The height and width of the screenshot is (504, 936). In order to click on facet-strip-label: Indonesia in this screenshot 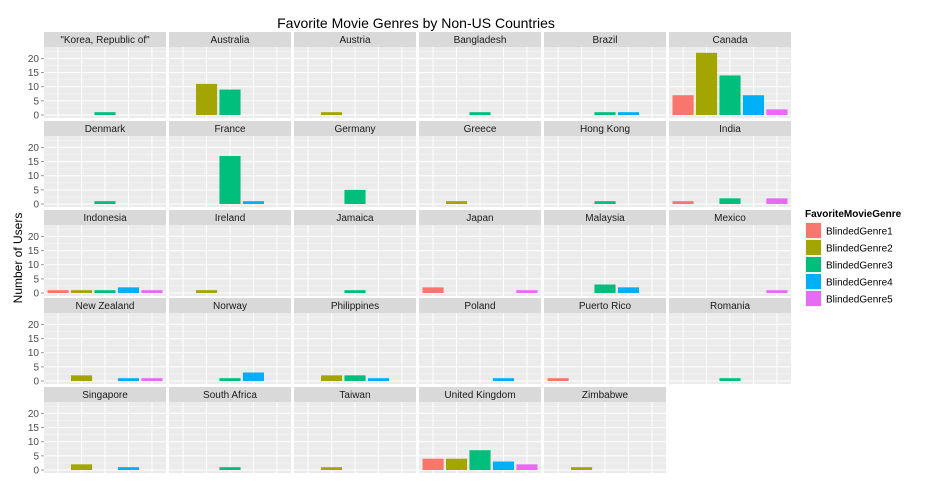, I will do `click(105, 218)`.